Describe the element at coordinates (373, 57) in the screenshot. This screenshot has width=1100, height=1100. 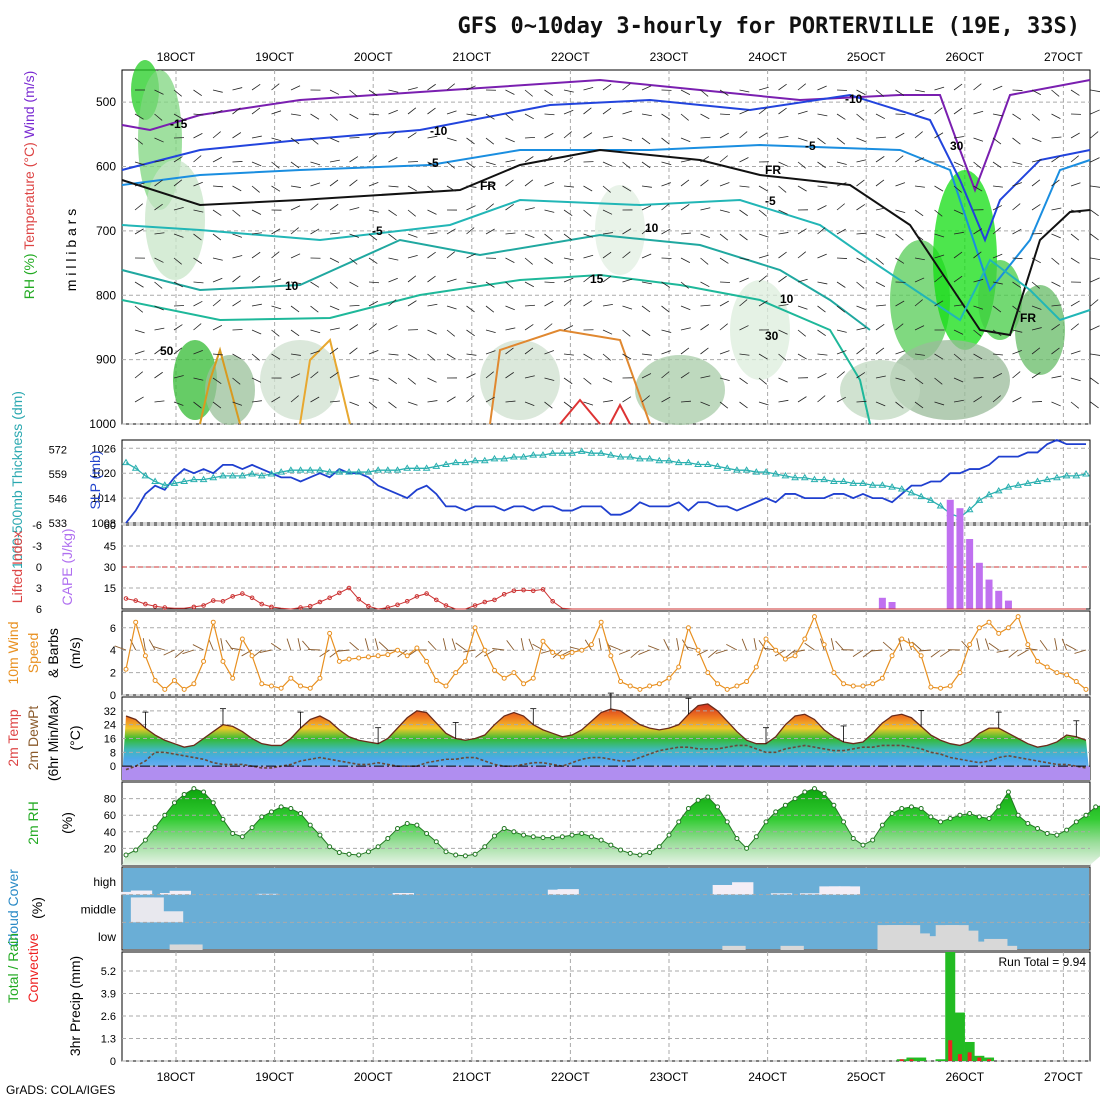
I see `date-tick-label: 20OCT` at that location.